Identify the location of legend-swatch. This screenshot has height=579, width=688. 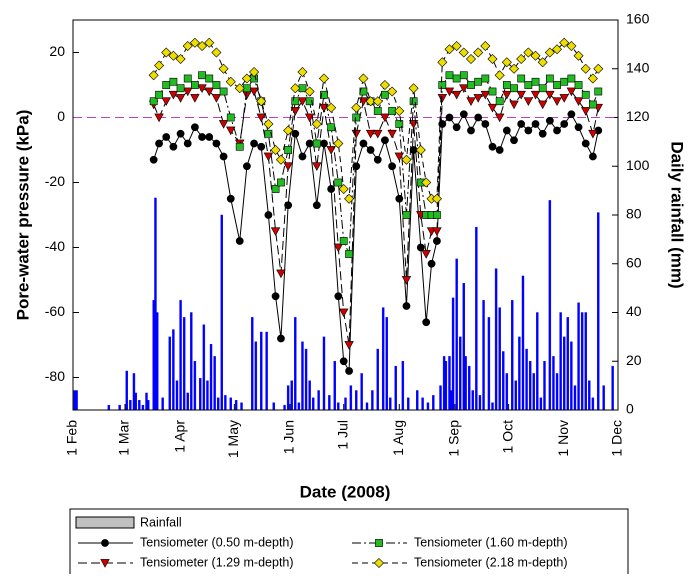
(105, 522).